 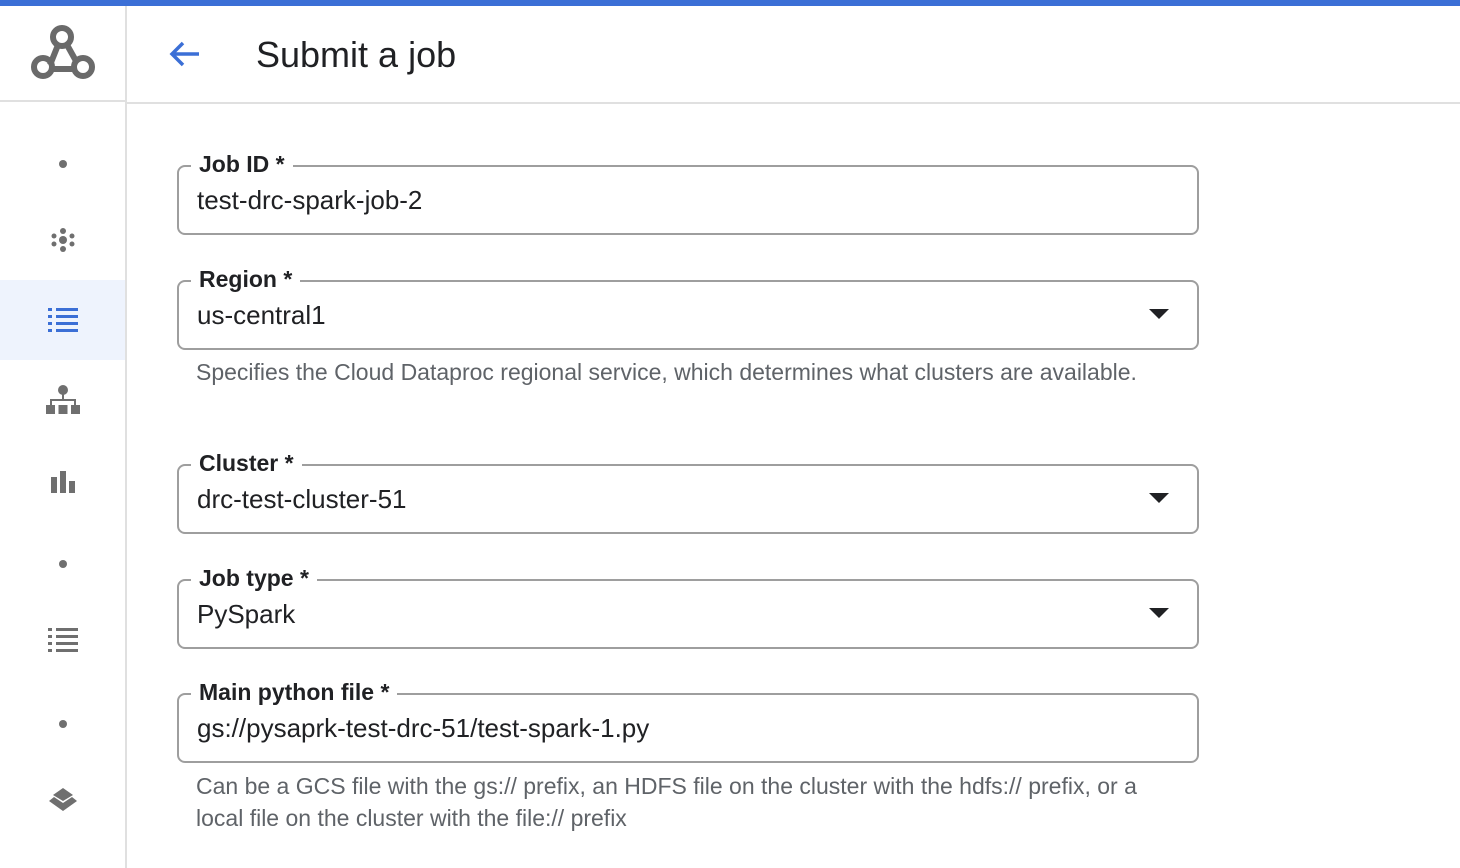 I want to click on nav-item-workflows, so click(x=62, y=400).